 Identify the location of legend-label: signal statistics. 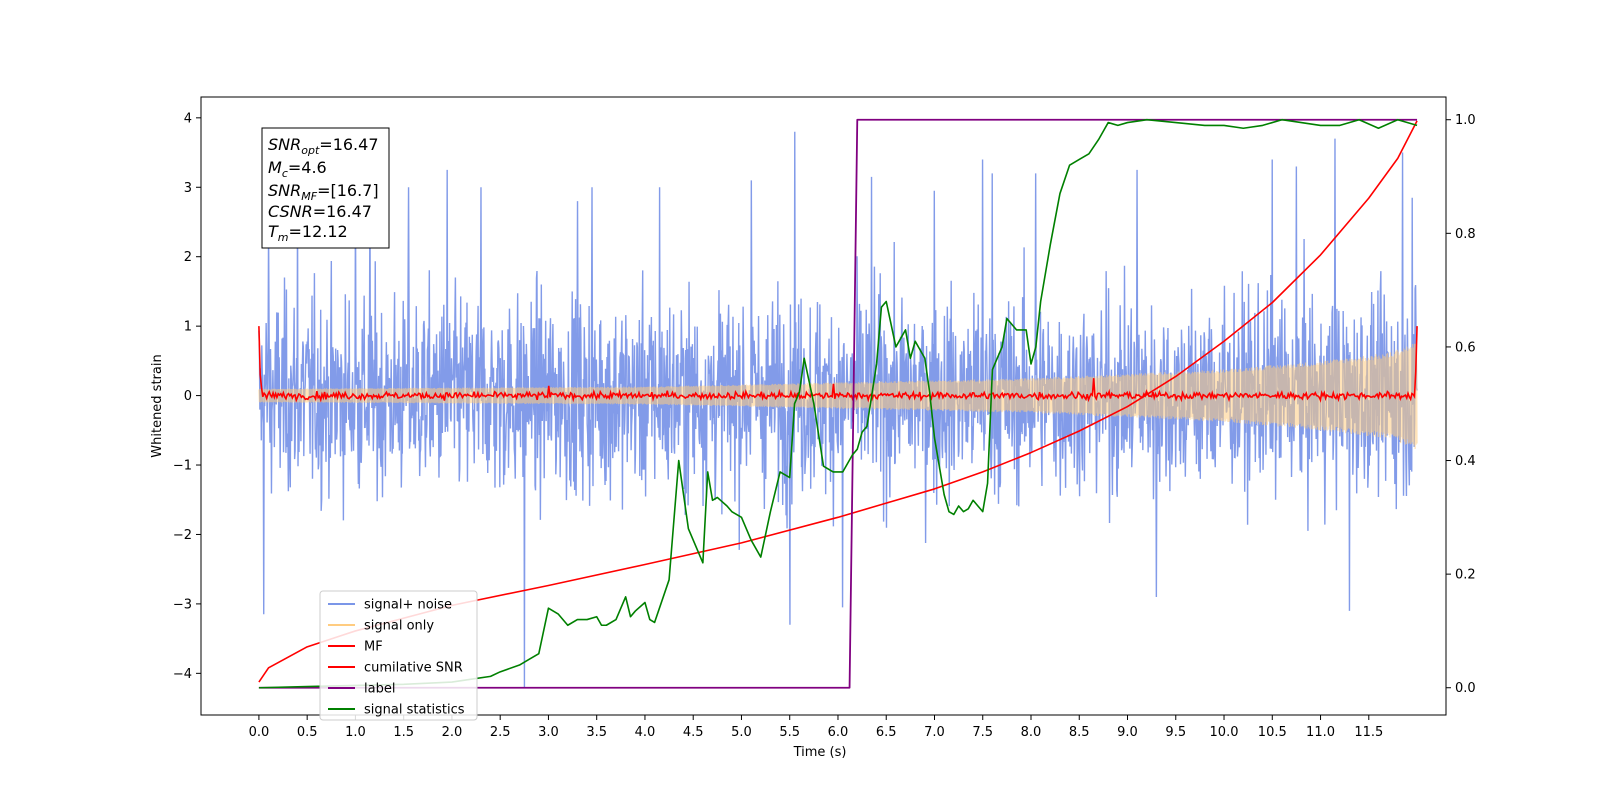
(414, 710).